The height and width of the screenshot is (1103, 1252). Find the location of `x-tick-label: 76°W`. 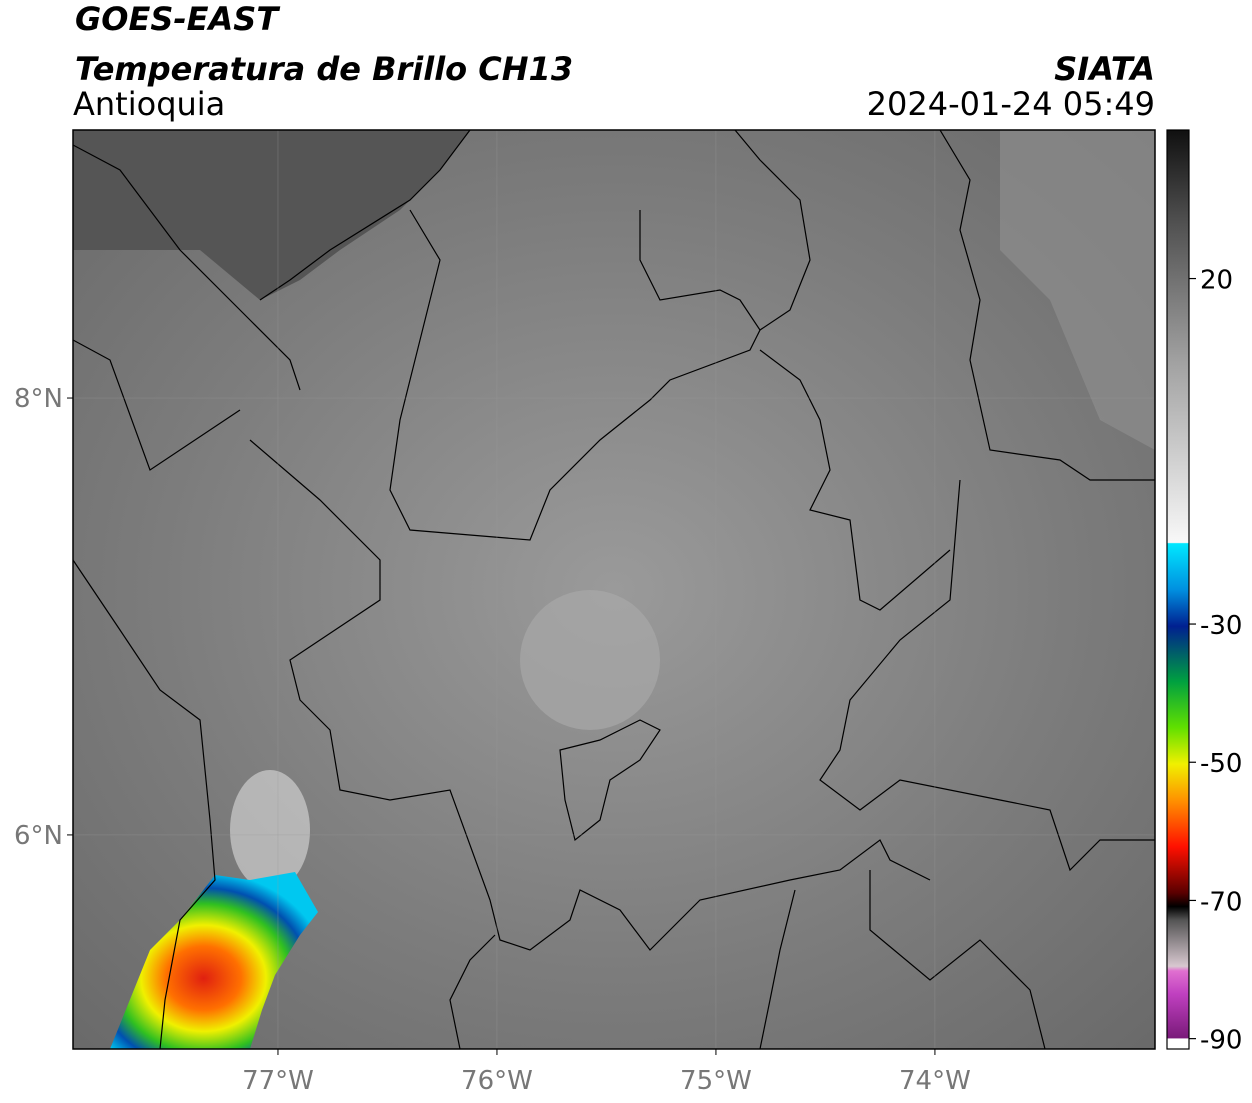

x-tick-label: 76°W is located at coordinates (497, 1081).